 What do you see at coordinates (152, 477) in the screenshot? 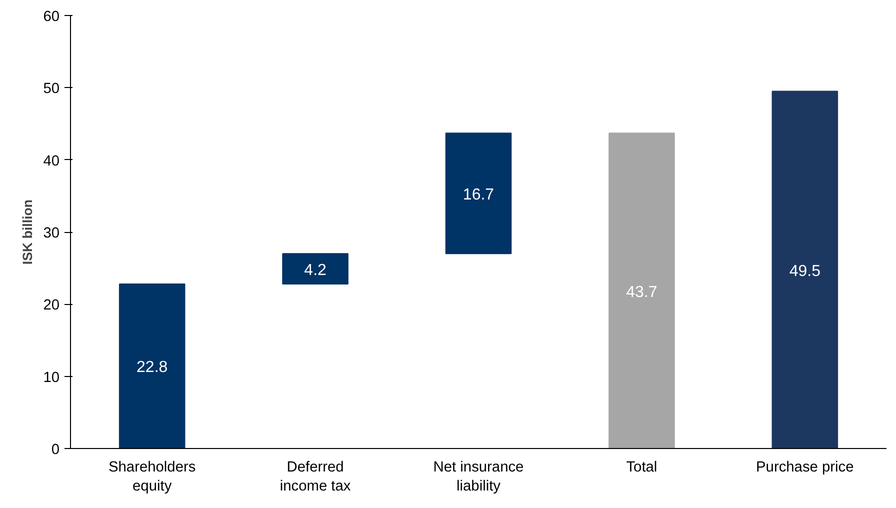
I see `x-tick-label: Shareholders equity` at bounding box center [152, 477].